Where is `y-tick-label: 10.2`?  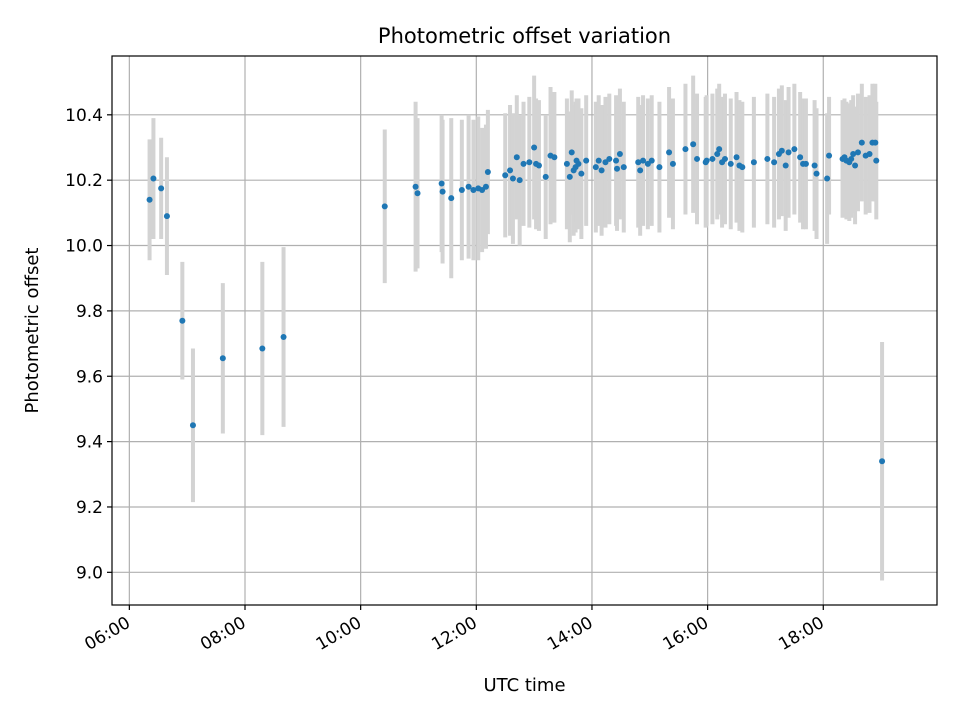
y-tick-label: 10.2 is located at coordinates (84, 181).